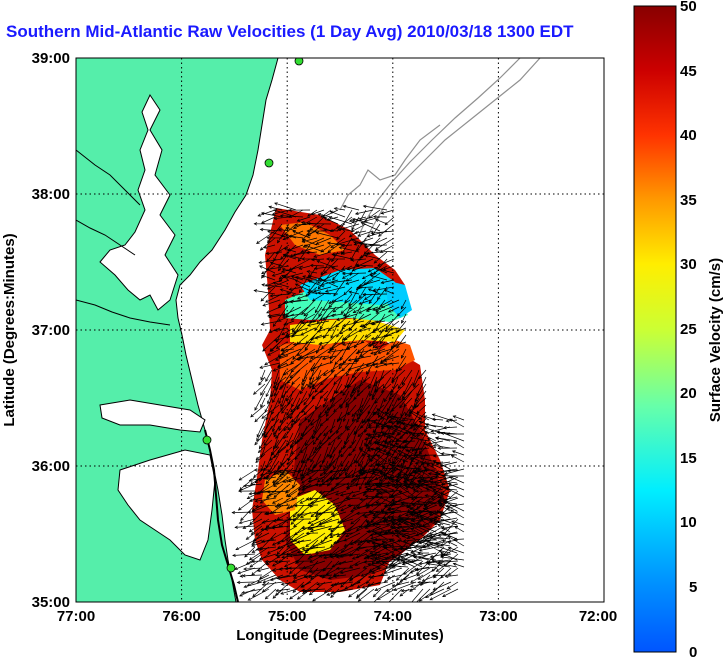 The width and height of the screenshot is (724, 659). I want to click on outer-banks, so click(221, 515).